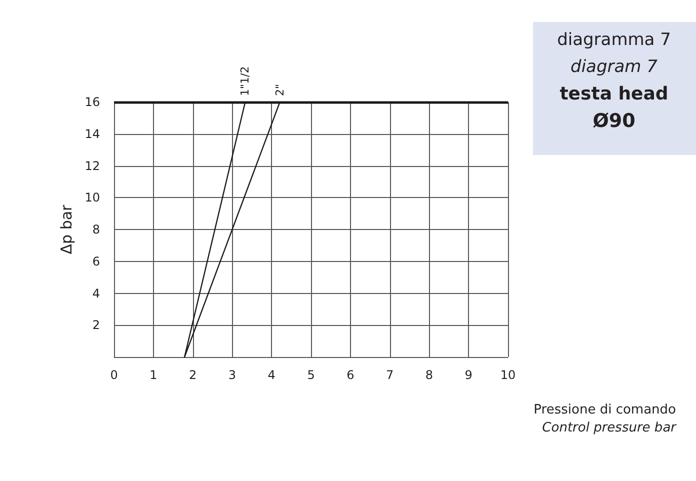  Describe the element at coordinates (96, 325) in the screenshot. I see `y-tick-label: 2` at that location.